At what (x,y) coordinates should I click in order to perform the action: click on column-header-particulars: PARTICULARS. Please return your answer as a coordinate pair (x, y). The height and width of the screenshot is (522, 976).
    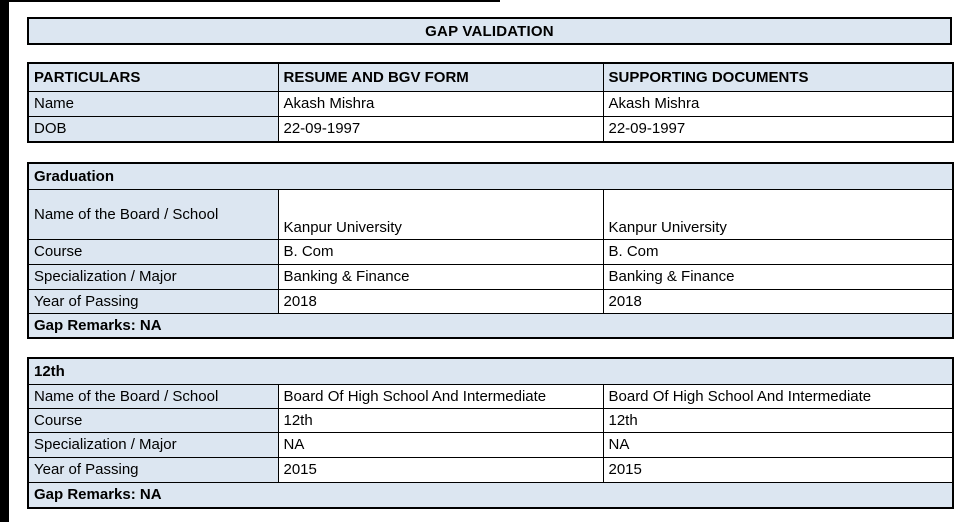
    Looking at the image, I should click on (153, 77).